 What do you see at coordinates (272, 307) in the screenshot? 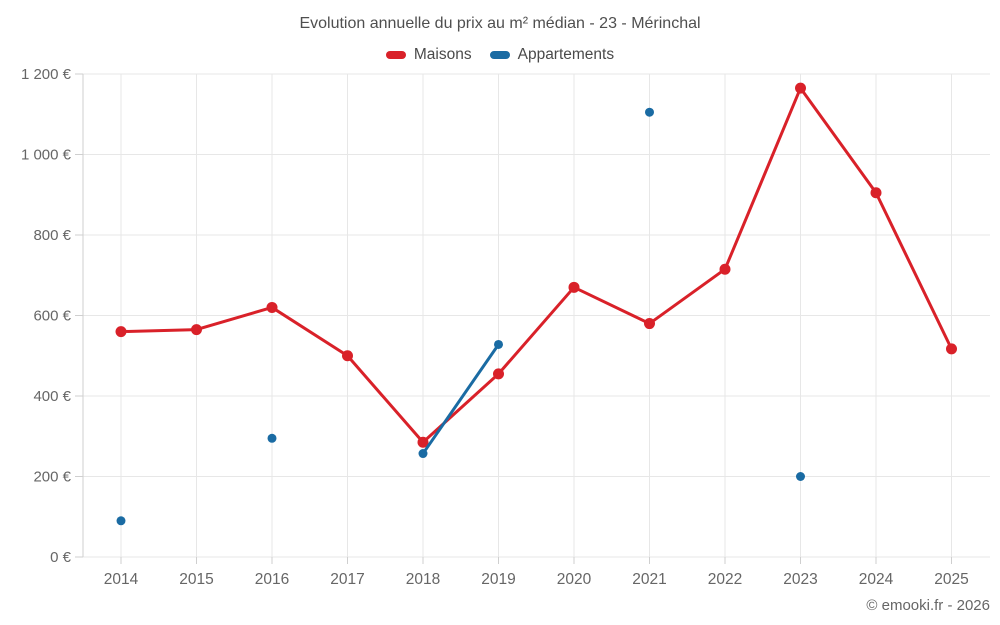
I see `maisons-data-point-2016` at bounding box center [272, 307].